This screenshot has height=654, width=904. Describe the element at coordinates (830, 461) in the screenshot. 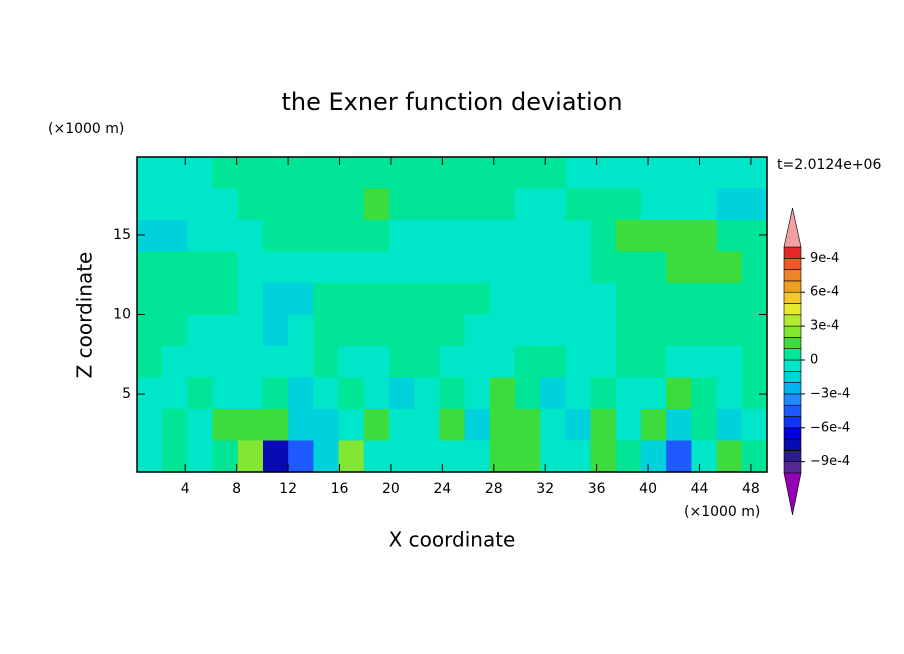

I see `colorbar-tick-label: −9e-4` at that location.